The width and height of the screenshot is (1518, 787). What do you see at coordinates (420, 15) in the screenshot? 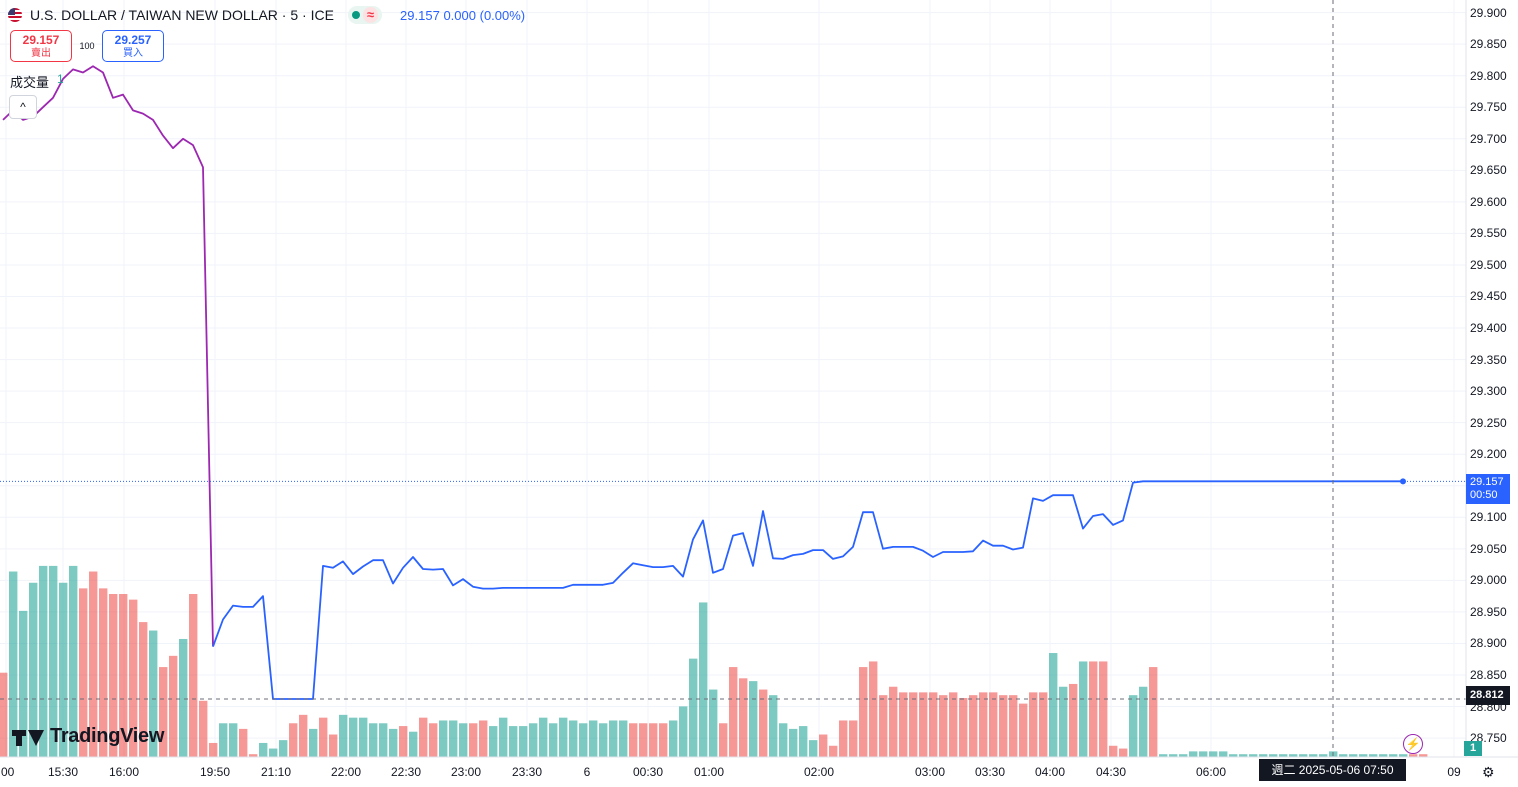
I see `last-price: 29.157` at bounding box center [420, 15].